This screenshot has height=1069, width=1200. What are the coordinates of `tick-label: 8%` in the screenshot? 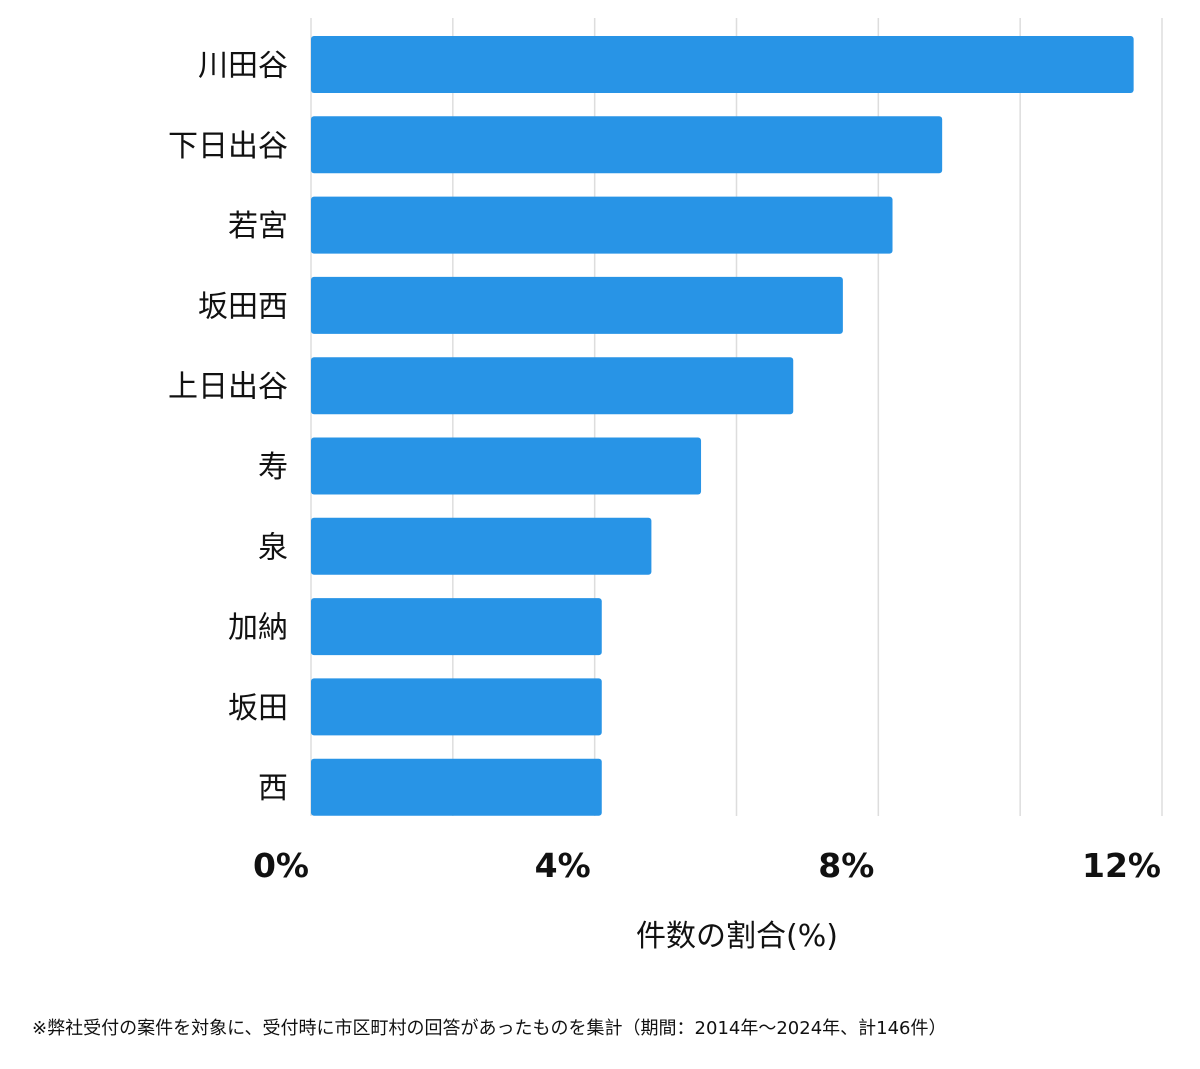 It's located at (846, 865).